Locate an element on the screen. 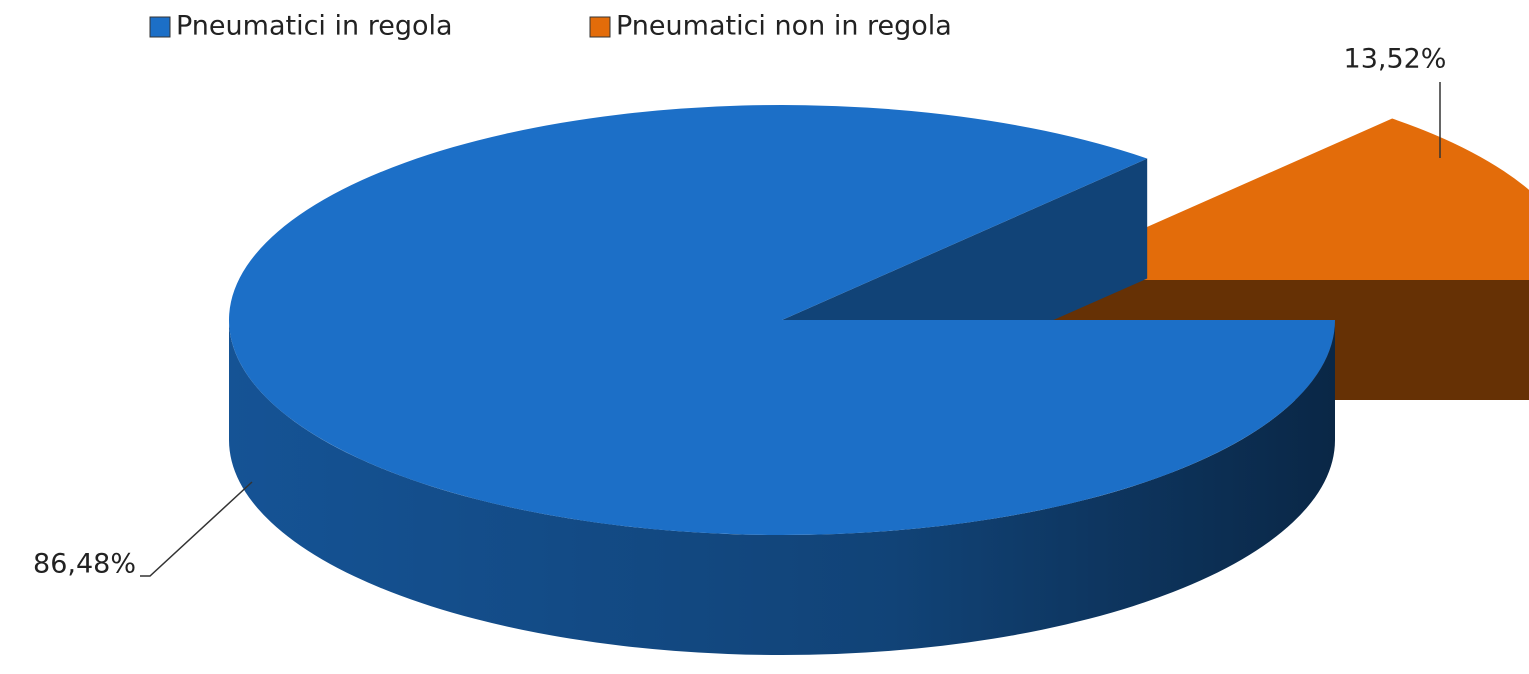 The height and width of the screenshot is (674, 1529). data-label: 86,48% is located at coordinates (84, 564).